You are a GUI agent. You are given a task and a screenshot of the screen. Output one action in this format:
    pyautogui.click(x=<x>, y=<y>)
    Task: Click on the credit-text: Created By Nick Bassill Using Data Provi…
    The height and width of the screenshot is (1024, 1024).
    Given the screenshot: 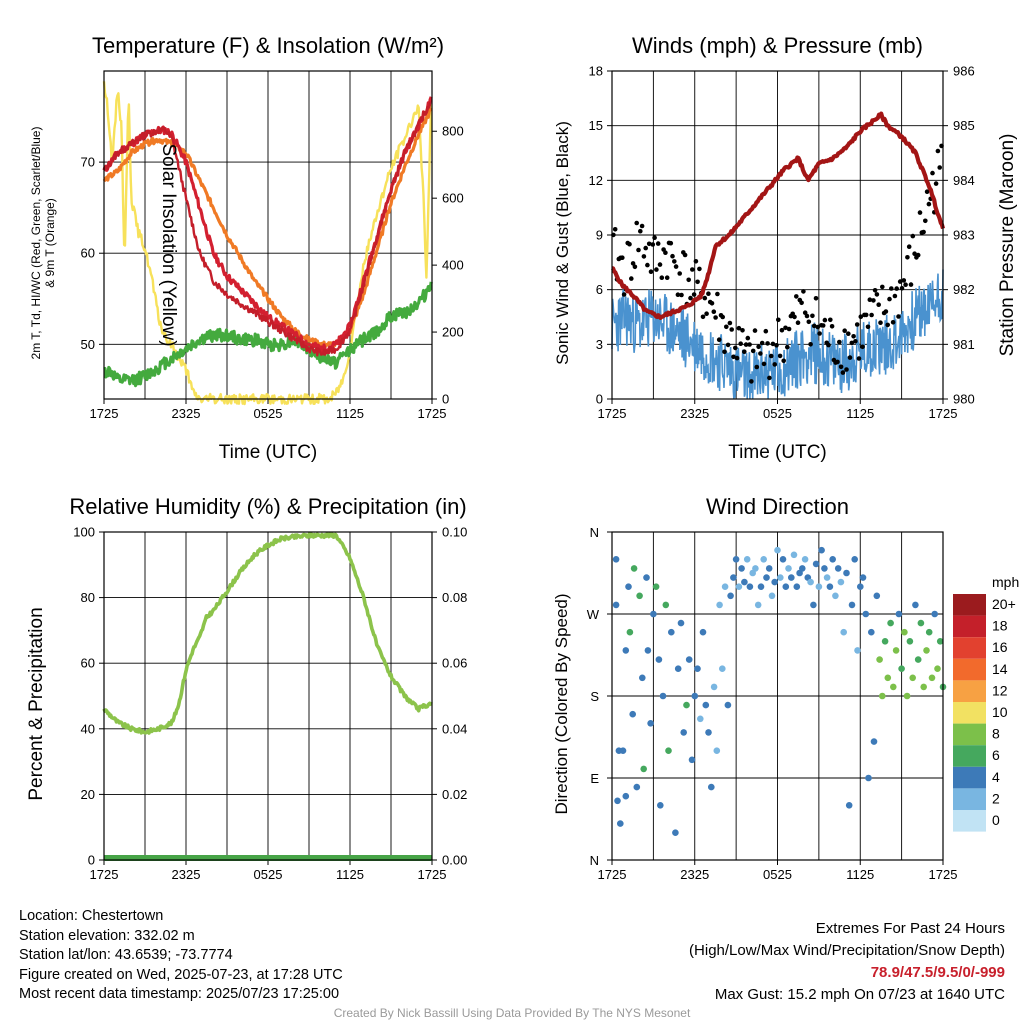 What is the action you would take?
    pyautogui.click(x=512, y=1013)
    